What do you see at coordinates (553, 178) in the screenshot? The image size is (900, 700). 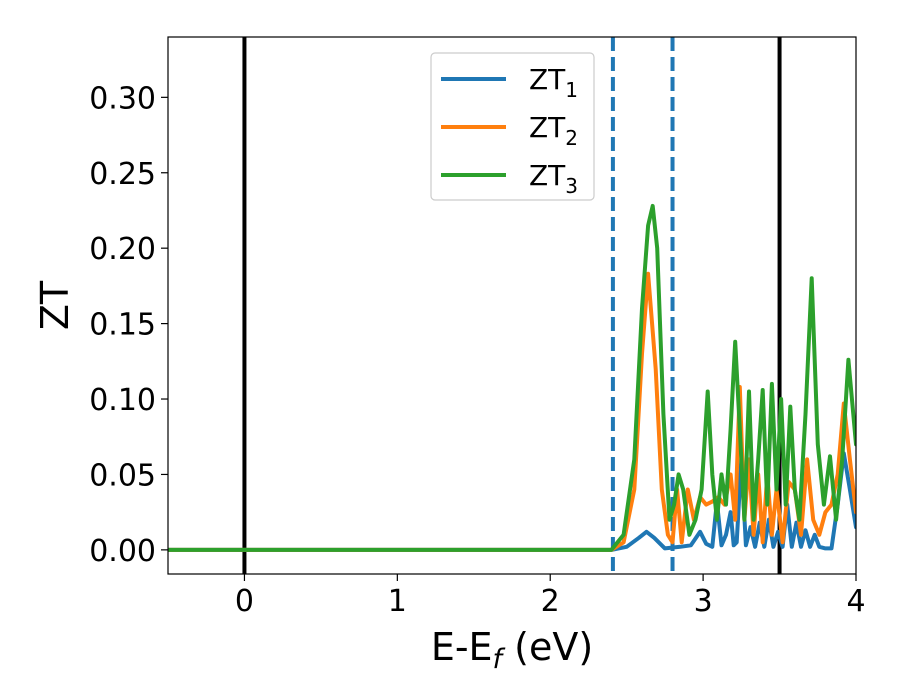 I see `legend-label-zt3: ZT3` at bounding box center [553, 178].